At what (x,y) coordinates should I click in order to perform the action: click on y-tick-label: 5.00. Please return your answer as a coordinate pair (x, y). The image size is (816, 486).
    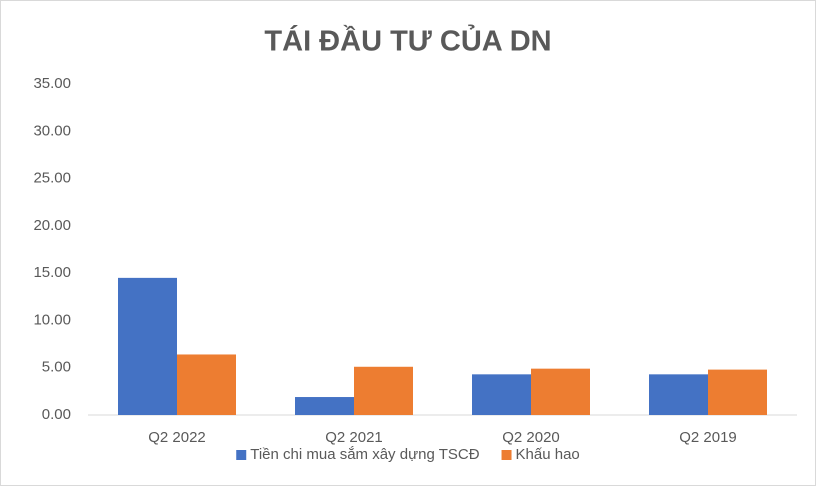
    Looking at the image, I should click on (56, 367).